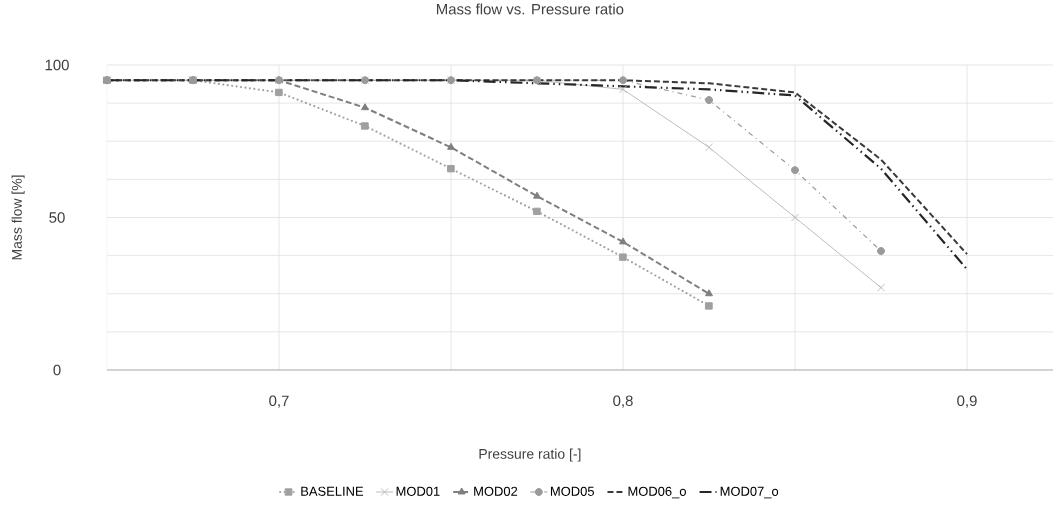  Describe the element at coordinates (530, 455) in the screenshot. I see `x-axis-title: Pressure ratio [-]` at that location.